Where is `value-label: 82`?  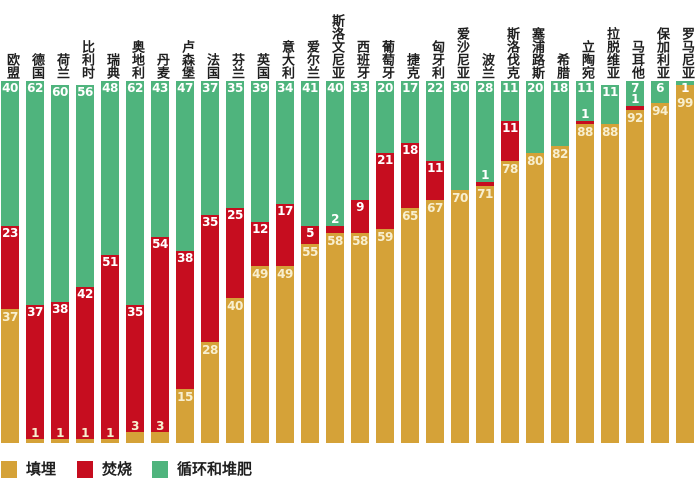 value-label: 82 is located at coordinates (560, 154).